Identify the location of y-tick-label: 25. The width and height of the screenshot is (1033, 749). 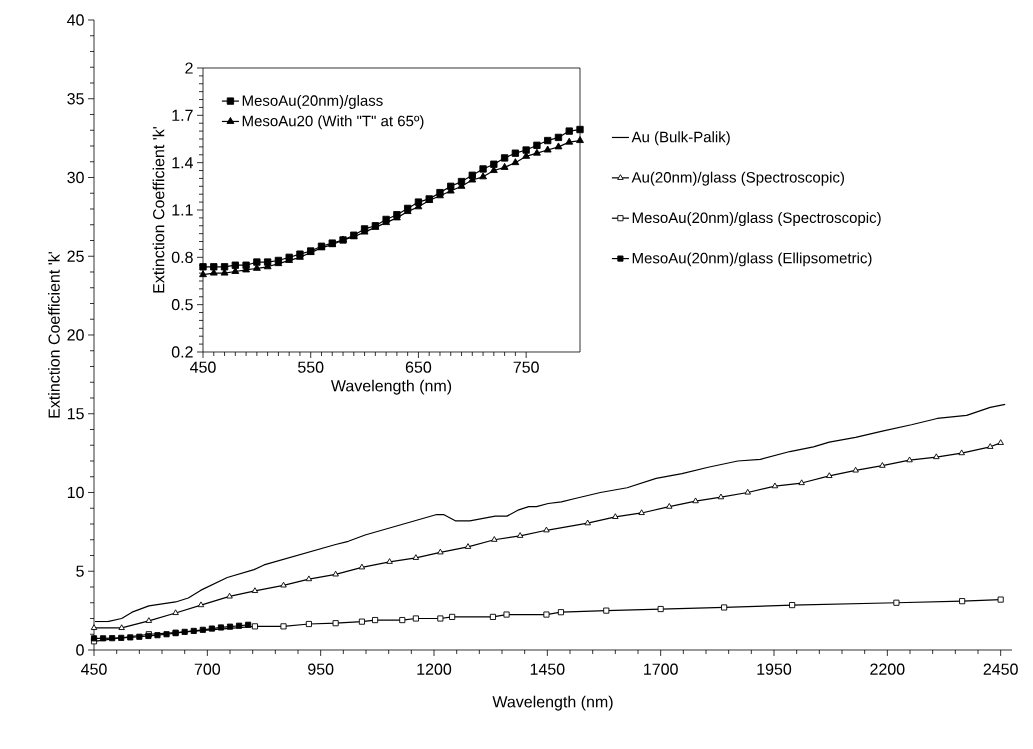
(75, 256).